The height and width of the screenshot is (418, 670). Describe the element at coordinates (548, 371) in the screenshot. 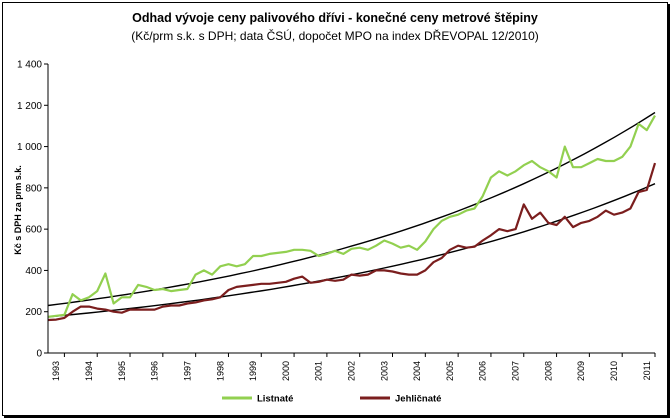

I see `x-tick-label: 2008` at that location.